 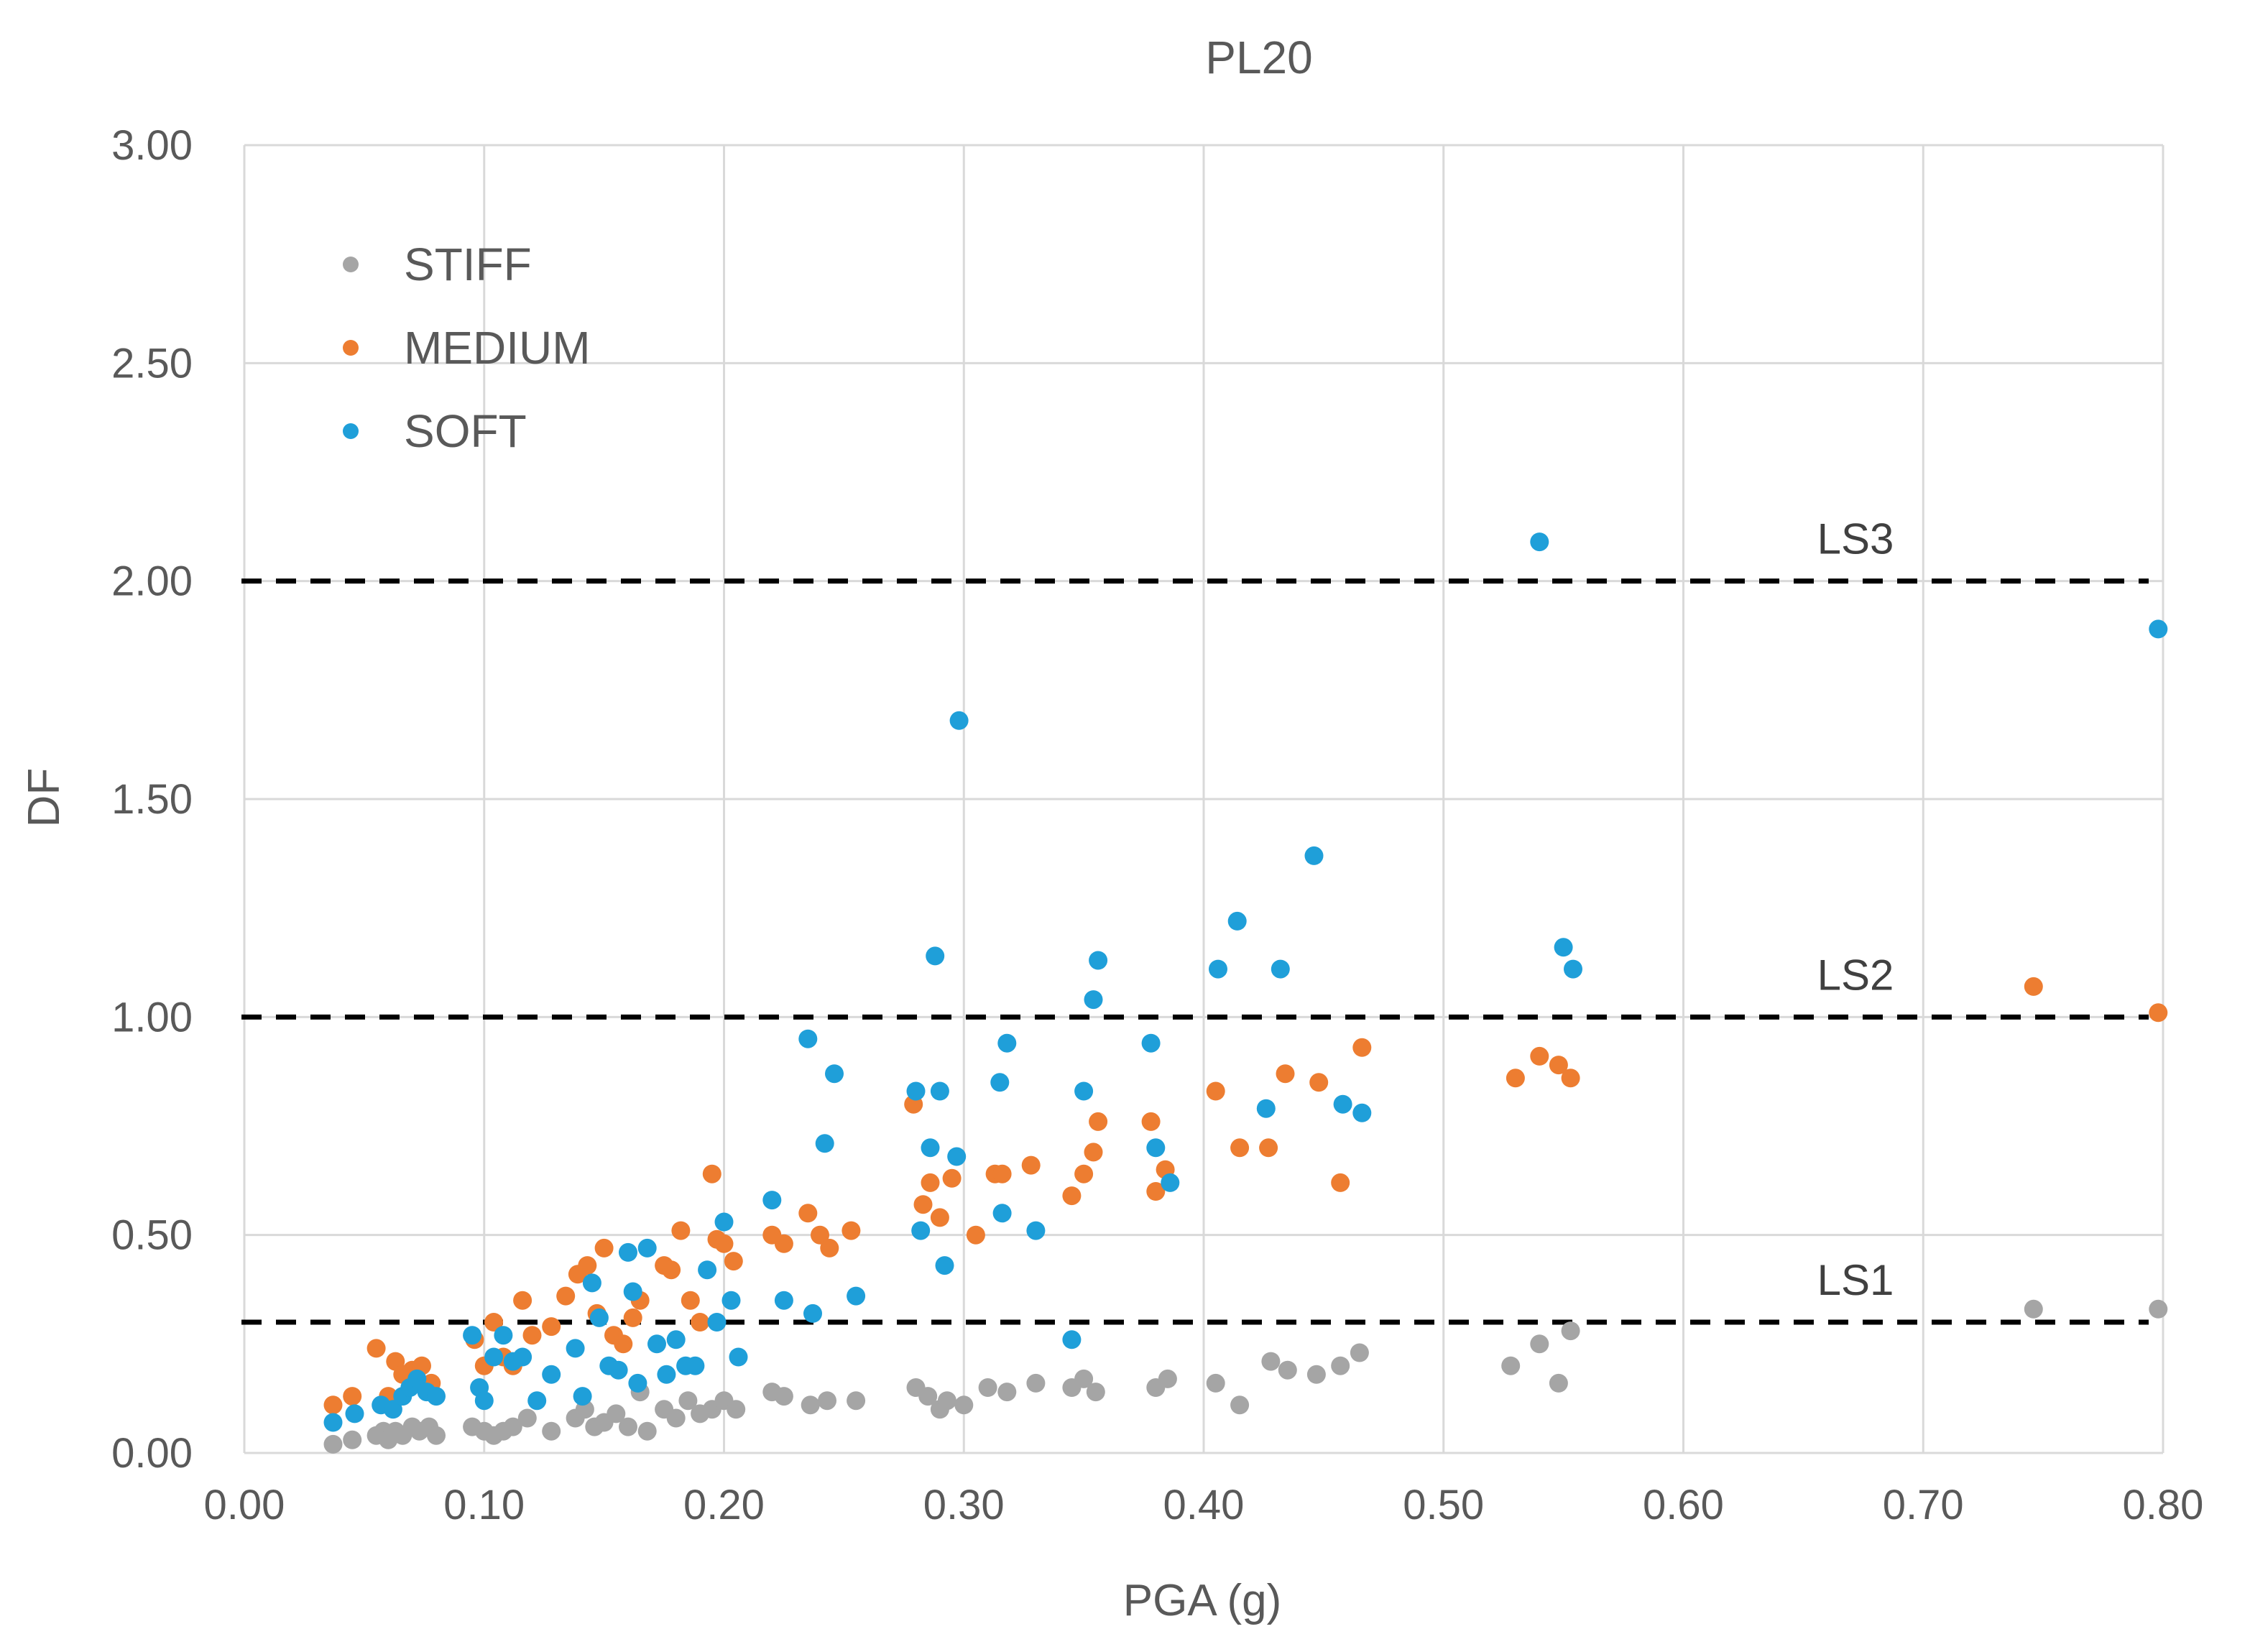 What do you see at coordinates (152, 145) in the screenshot?
I see `y-tick-label: 3.00` at bounding box center [152, 145].